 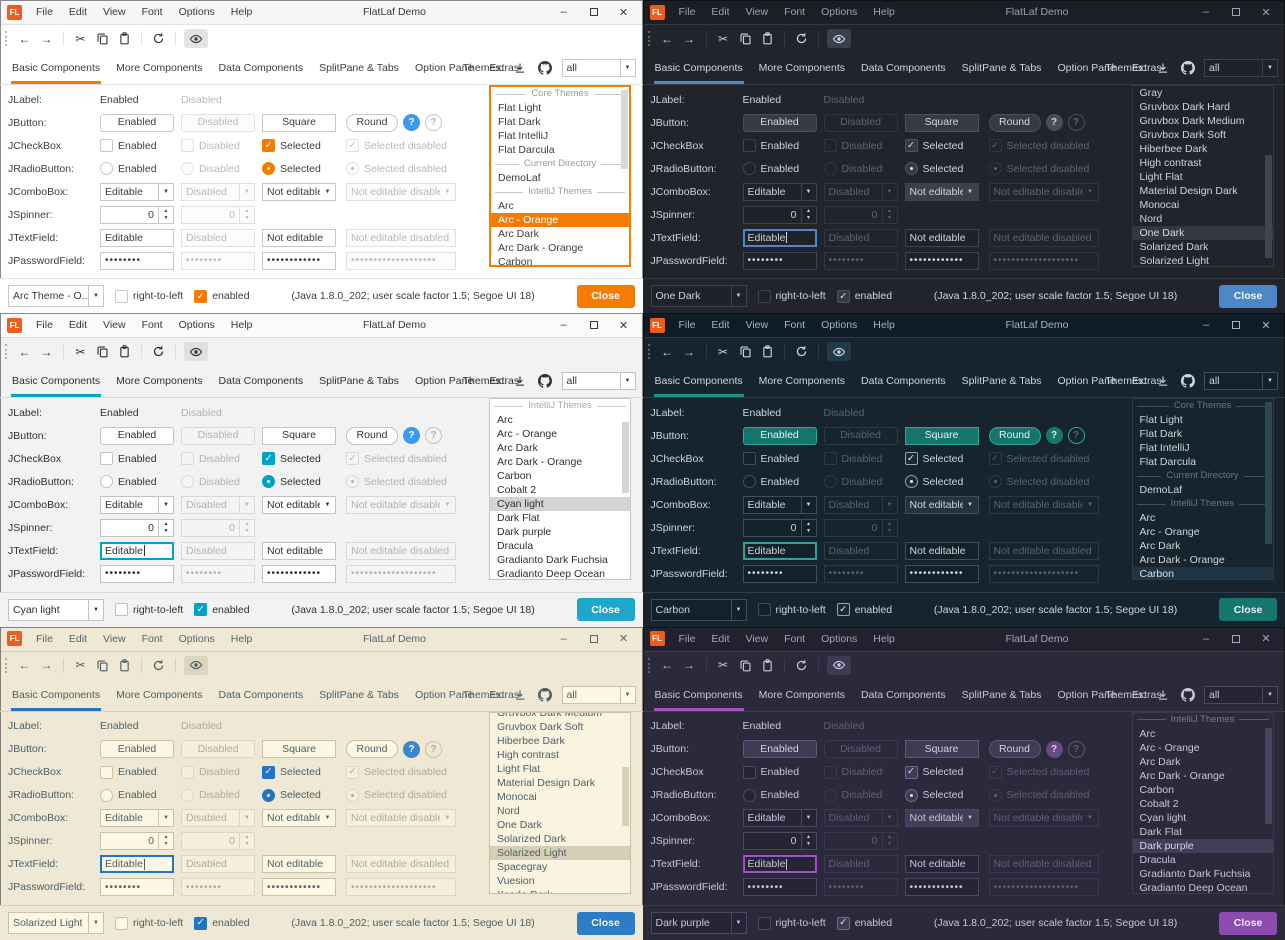 I want to click on passwordfield-not-editable: ••••••••••••, so click(x=941, y=573).